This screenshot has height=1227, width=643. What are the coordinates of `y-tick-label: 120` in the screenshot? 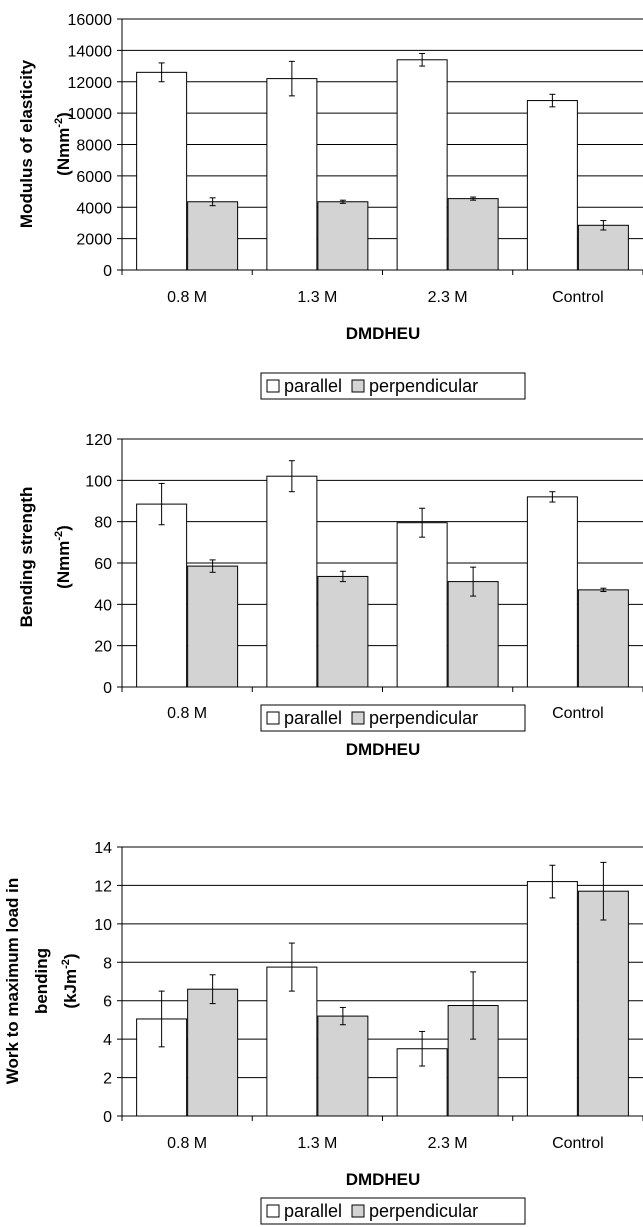 It's located at (98, 440).